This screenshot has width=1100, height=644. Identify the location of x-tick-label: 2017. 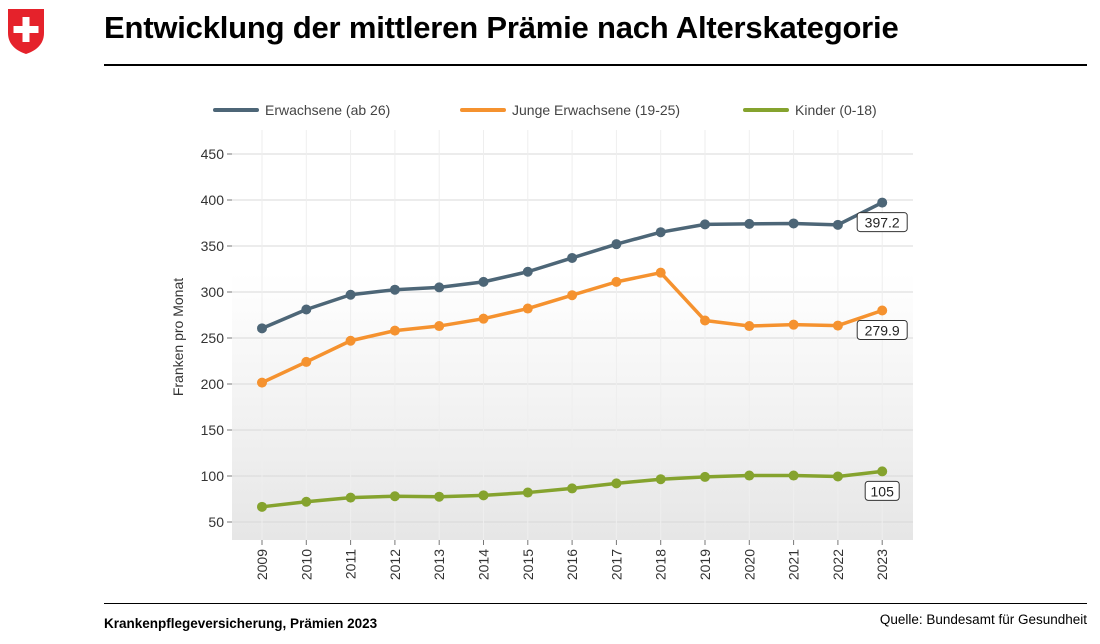
(616, 564).